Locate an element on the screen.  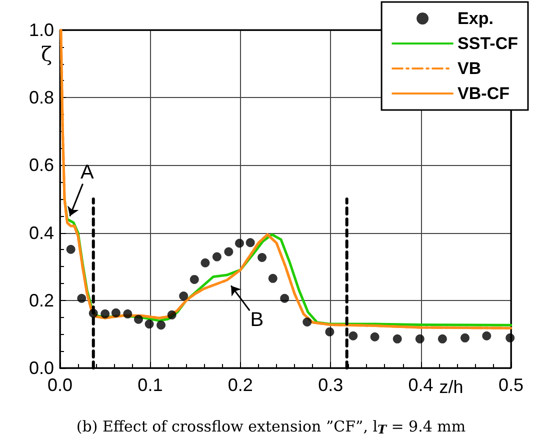
y-tick-label: 0.8 is located at coordinates (41, 98).